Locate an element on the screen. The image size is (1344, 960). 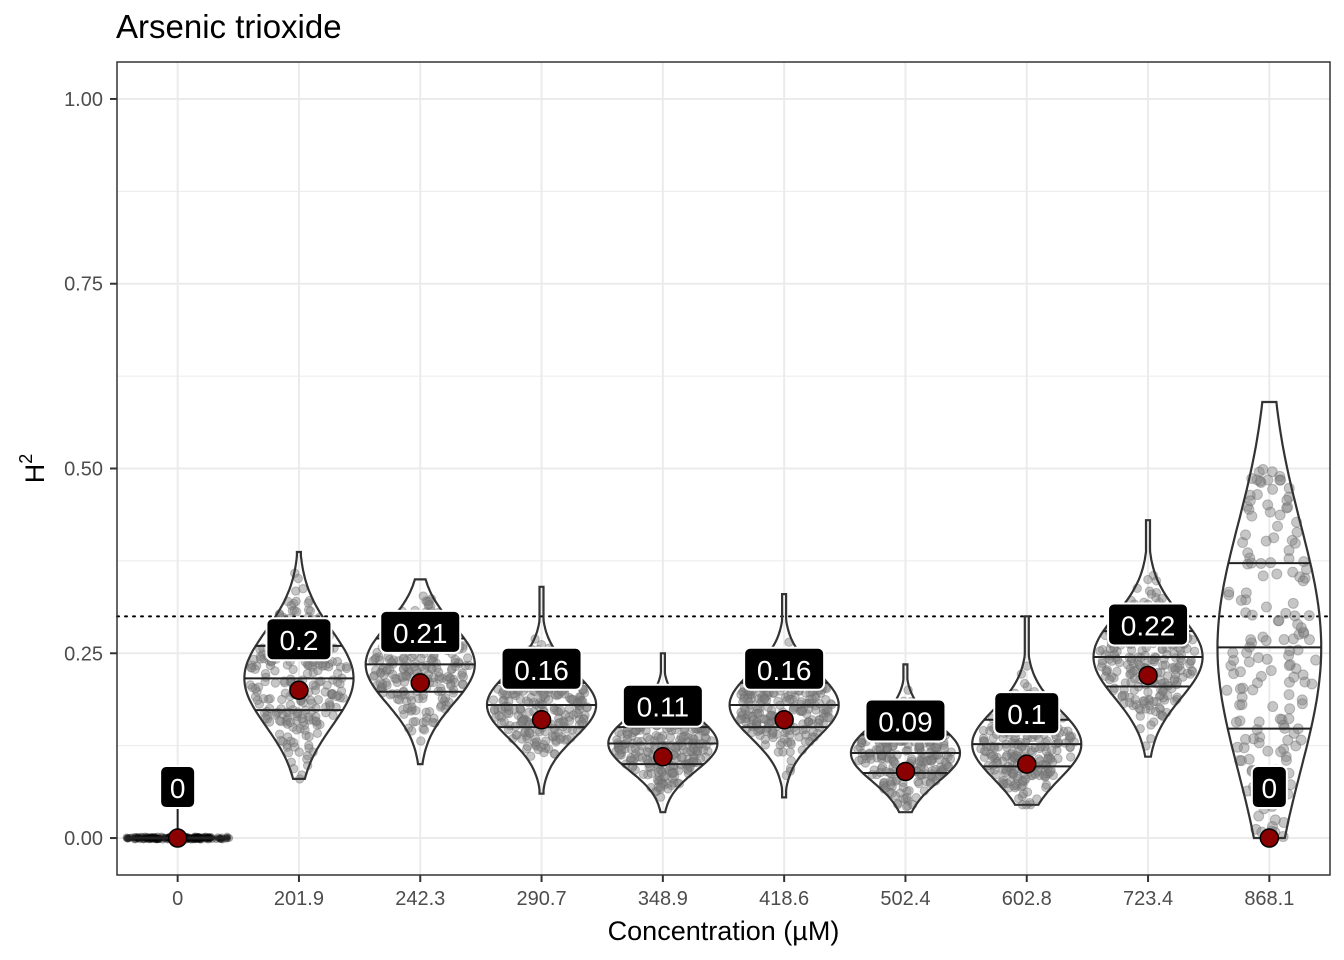
estimate-group: 0.11 is located at coordinates (662, 725).